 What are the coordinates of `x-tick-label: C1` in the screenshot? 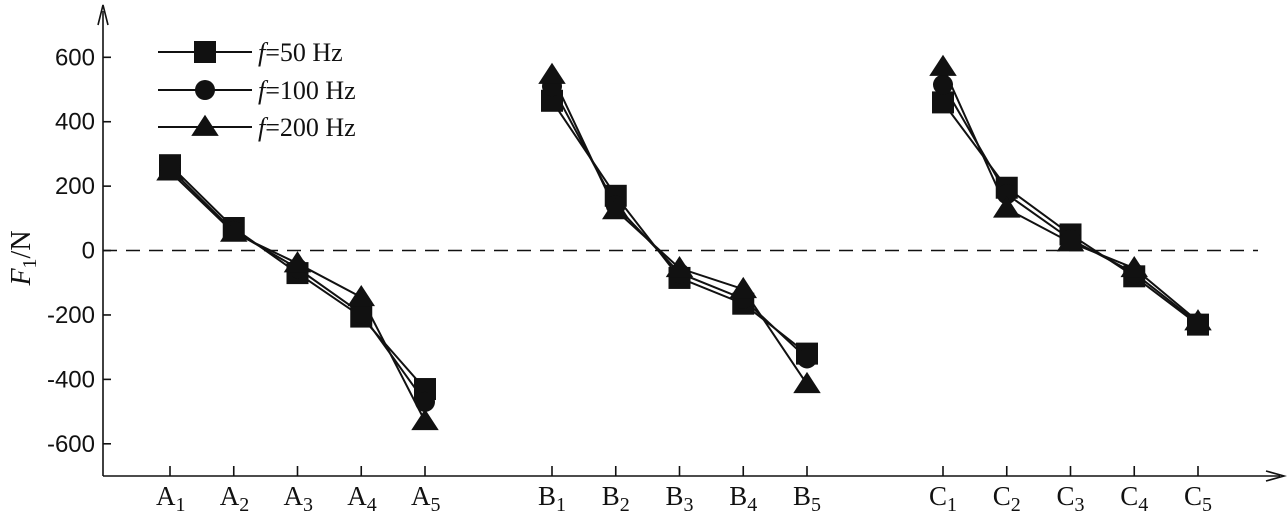 It's located at (943, 496).